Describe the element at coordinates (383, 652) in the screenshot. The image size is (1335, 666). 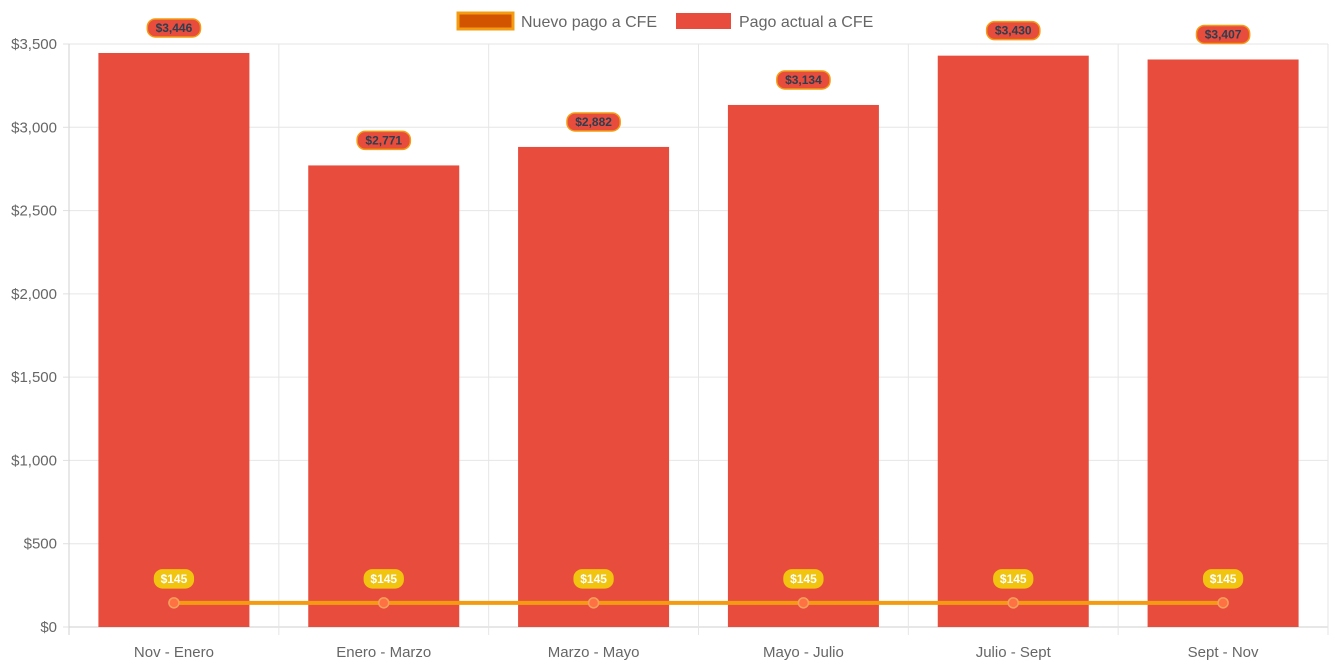
I see `x-tick-label: Enero - Marzo` at that location.